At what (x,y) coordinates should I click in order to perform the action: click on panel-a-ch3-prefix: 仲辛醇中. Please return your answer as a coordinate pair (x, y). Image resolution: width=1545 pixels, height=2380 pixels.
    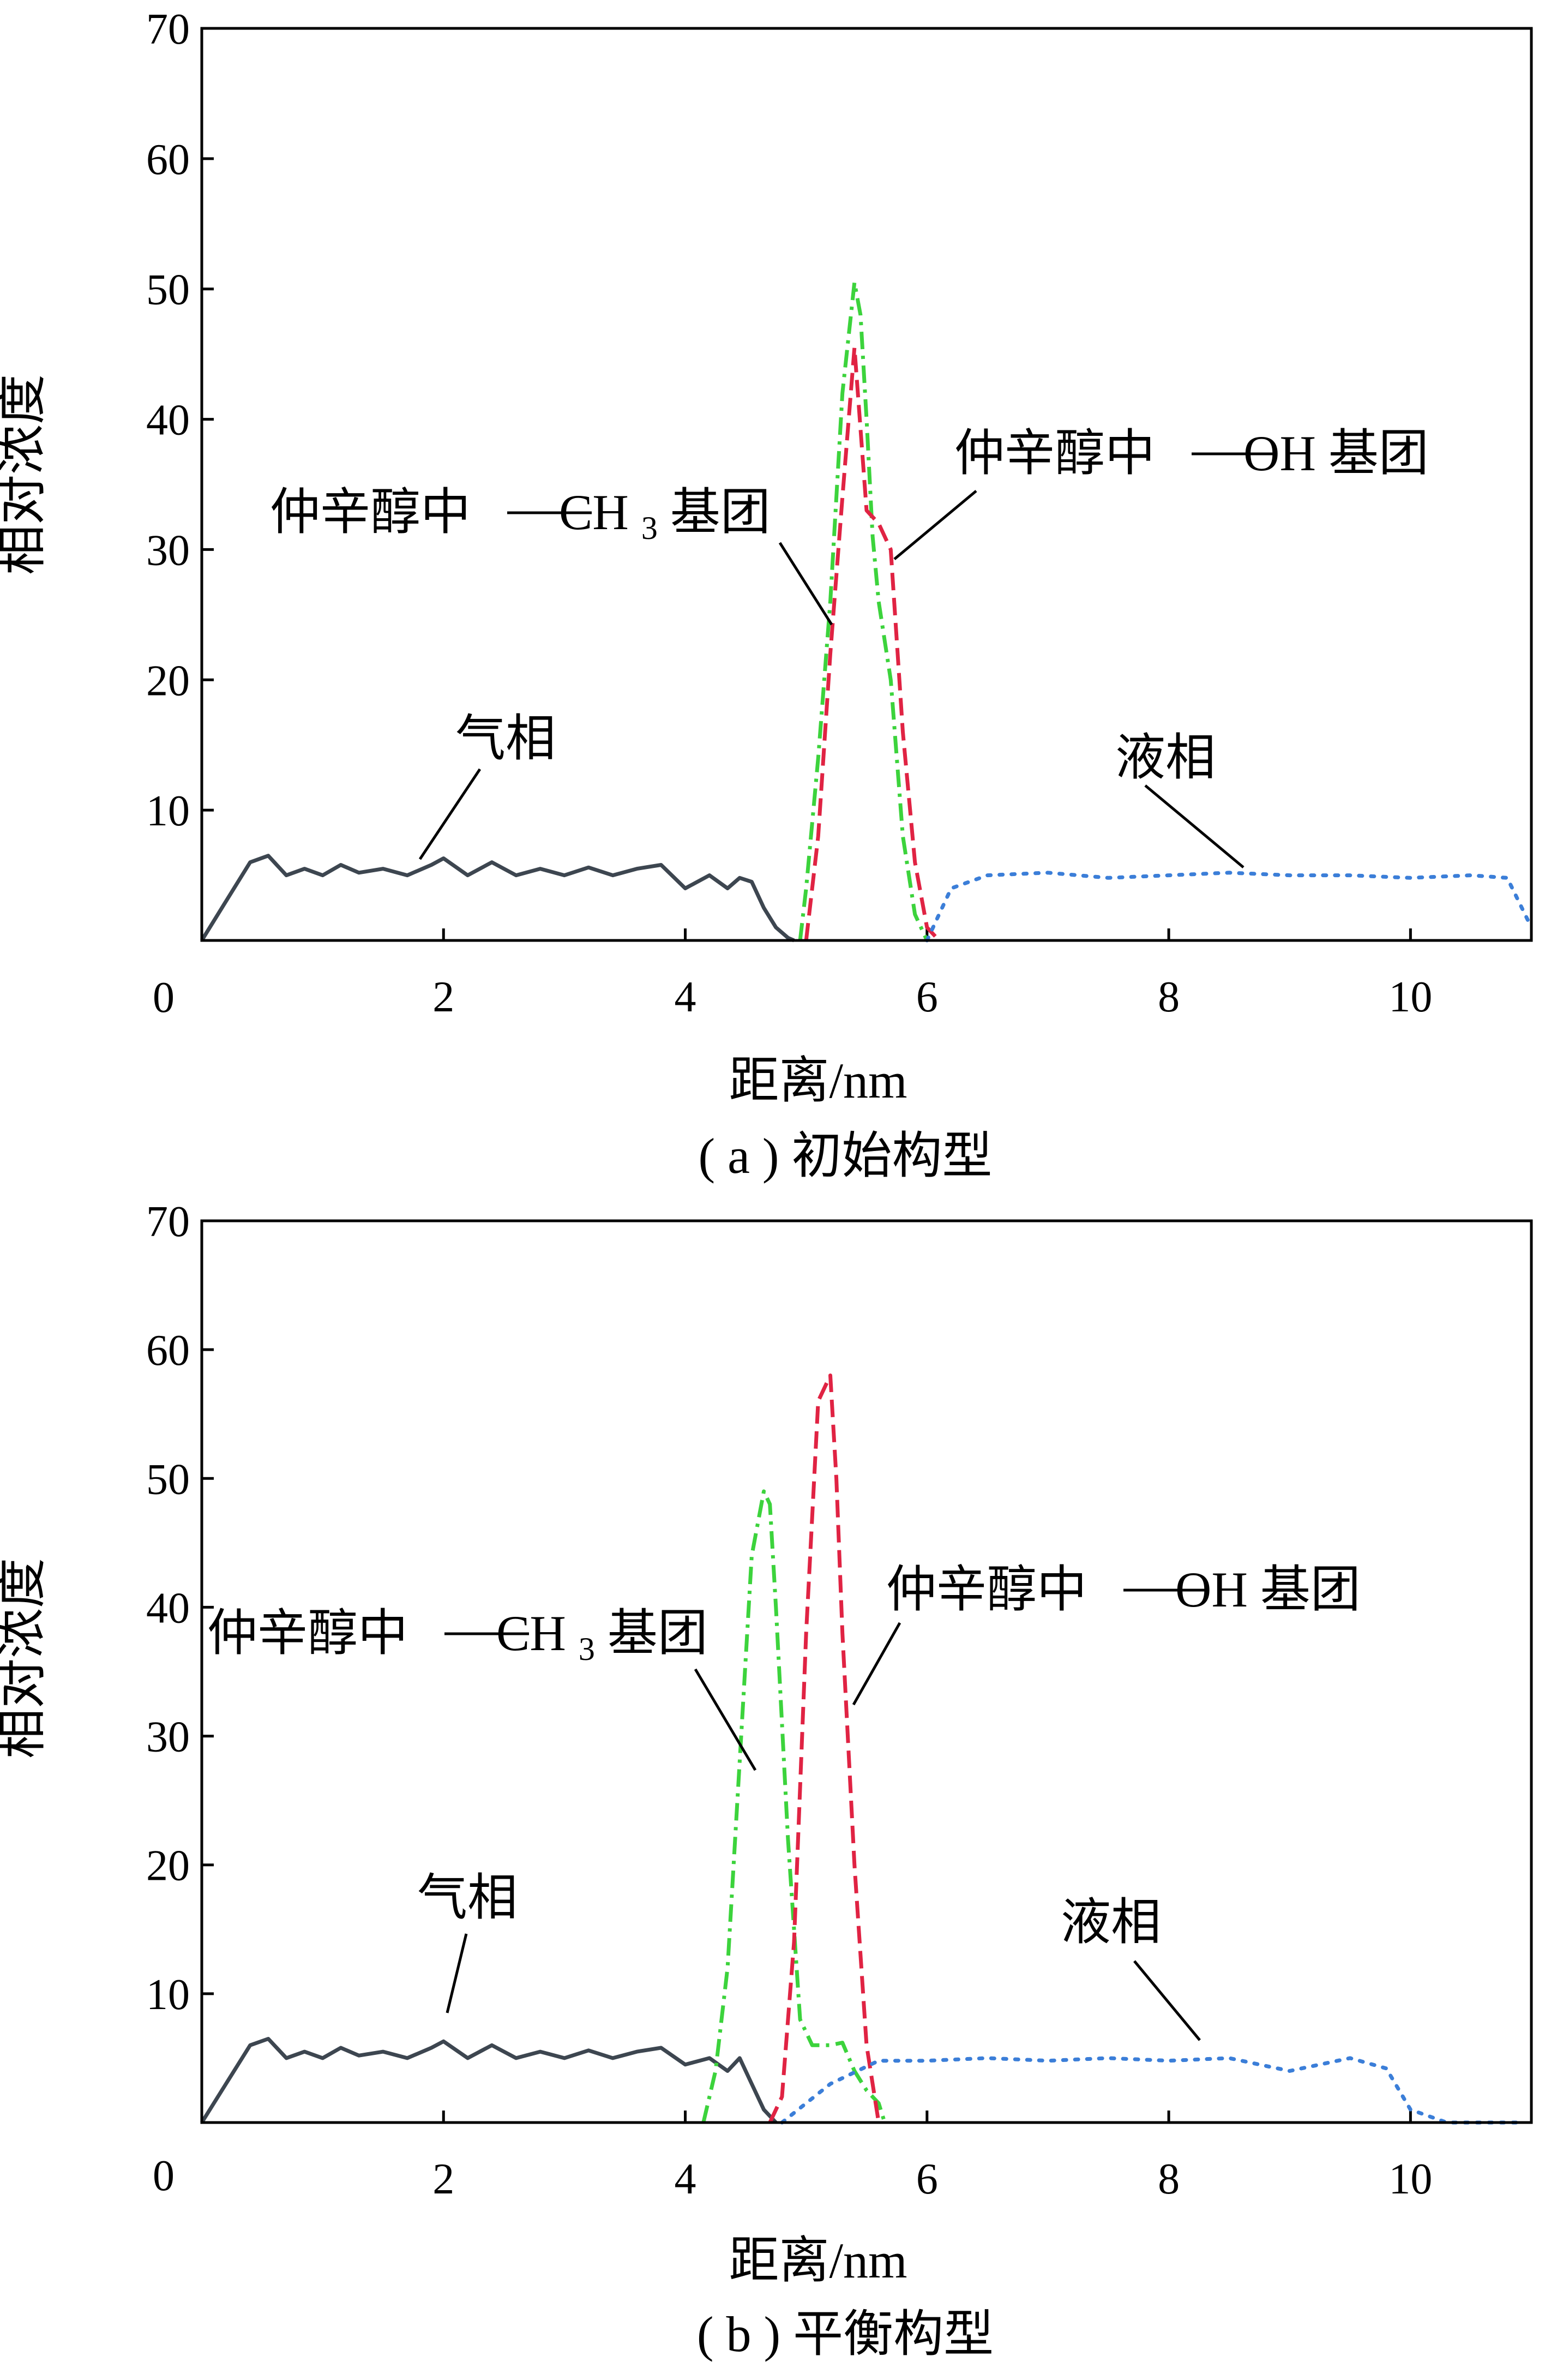
    Looking at the image, I should click on (370, 512).